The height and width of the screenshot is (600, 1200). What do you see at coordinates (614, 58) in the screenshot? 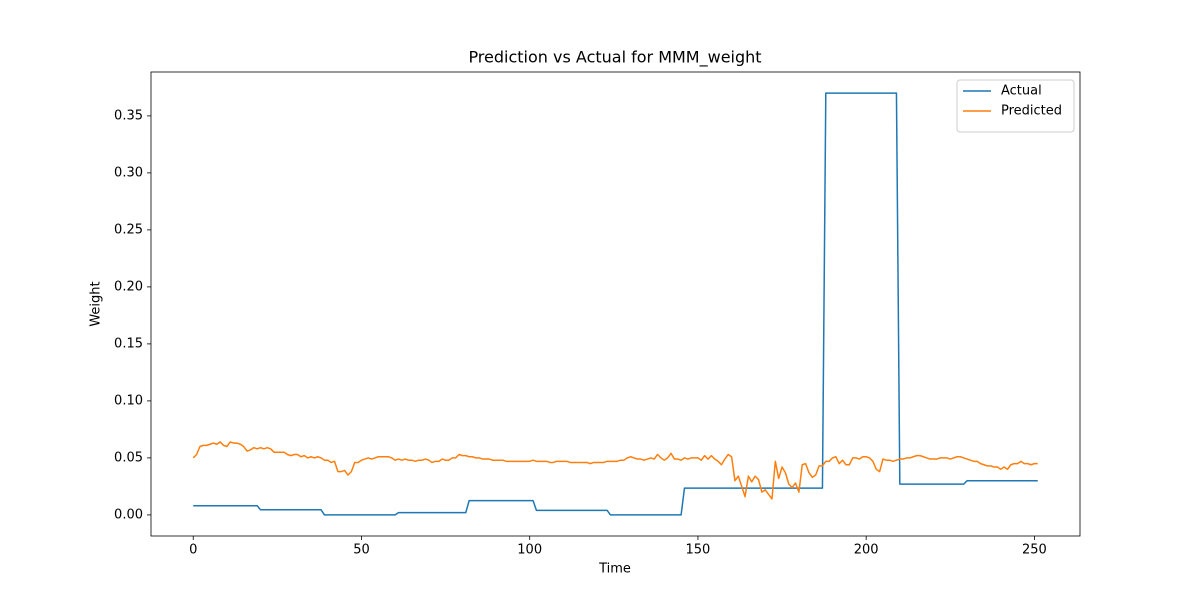
I see `chart-title: Prediction vs Actual for MMM_weight` at bounding box center [614, 58].